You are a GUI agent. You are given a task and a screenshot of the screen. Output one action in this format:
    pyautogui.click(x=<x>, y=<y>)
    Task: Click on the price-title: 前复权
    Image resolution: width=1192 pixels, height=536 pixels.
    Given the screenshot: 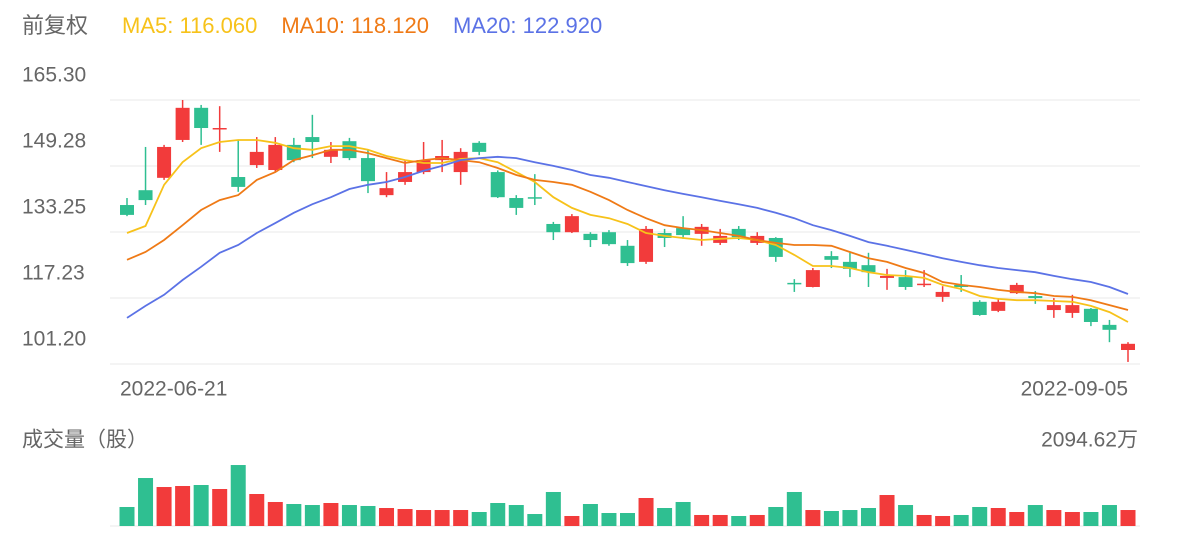 What is the action you would take?
    pyautogui.click(x=55, y=25)
    